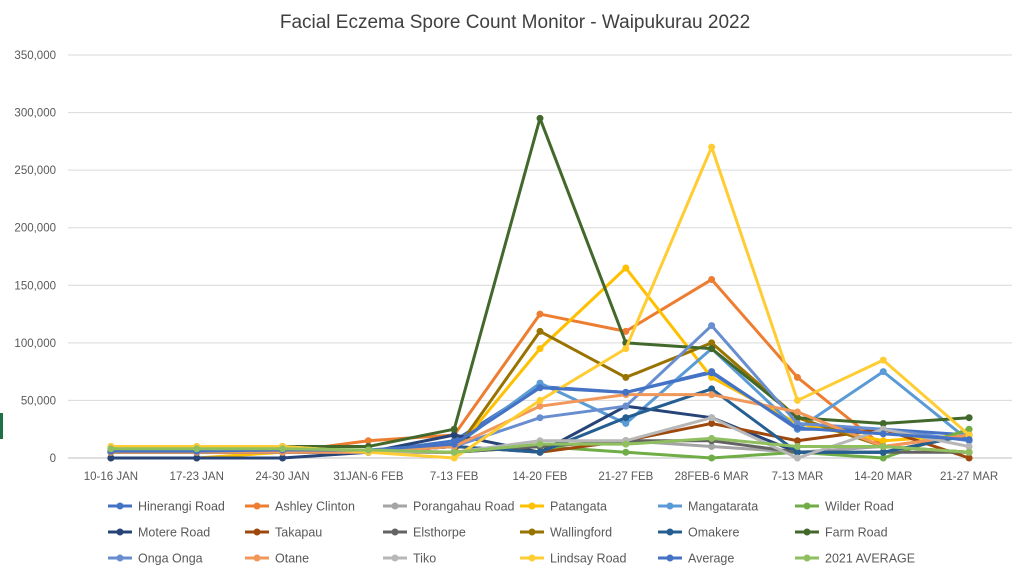 The image size is (1024, 577). Describe the element at coordinates (708, 507) in the screenshot. I see `legend-item: Mangatarata` at that location.